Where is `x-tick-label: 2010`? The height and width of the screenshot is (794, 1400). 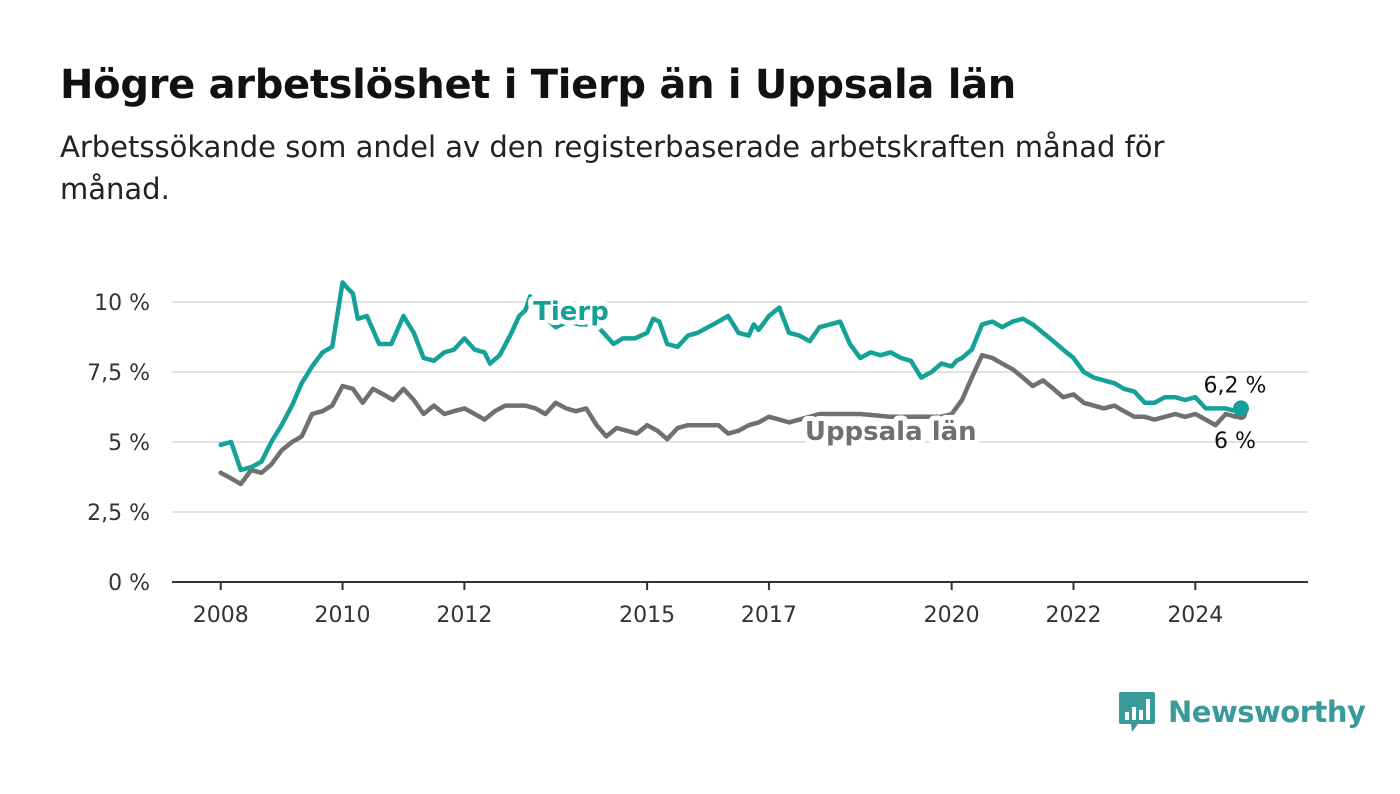 x-tick-label: 2010 is located at coordinates (343, 615).